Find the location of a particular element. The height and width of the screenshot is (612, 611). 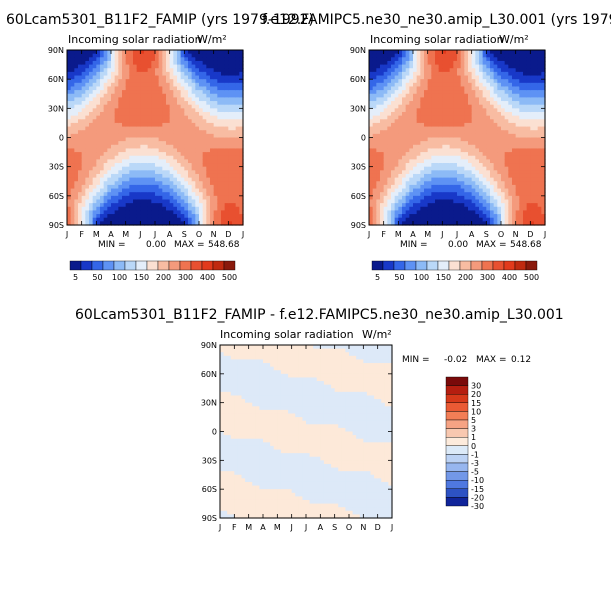

x-tick-label: O is located at coordinates (199, 234).